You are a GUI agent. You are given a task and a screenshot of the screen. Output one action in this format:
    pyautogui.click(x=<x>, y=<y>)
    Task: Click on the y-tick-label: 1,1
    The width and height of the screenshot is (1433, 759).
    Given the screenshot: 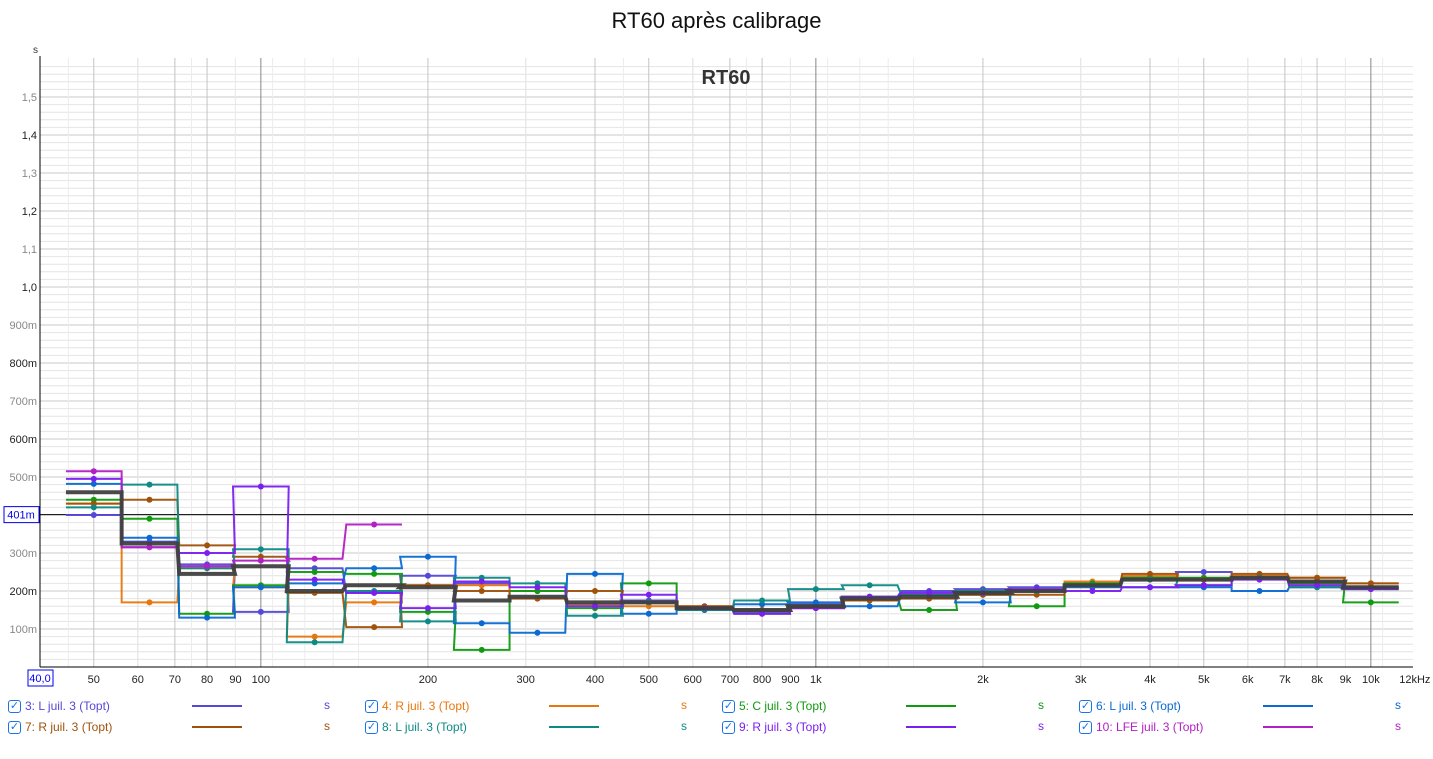 What is the action you would take?
    pyautogui.click(x=29, y=250)
    